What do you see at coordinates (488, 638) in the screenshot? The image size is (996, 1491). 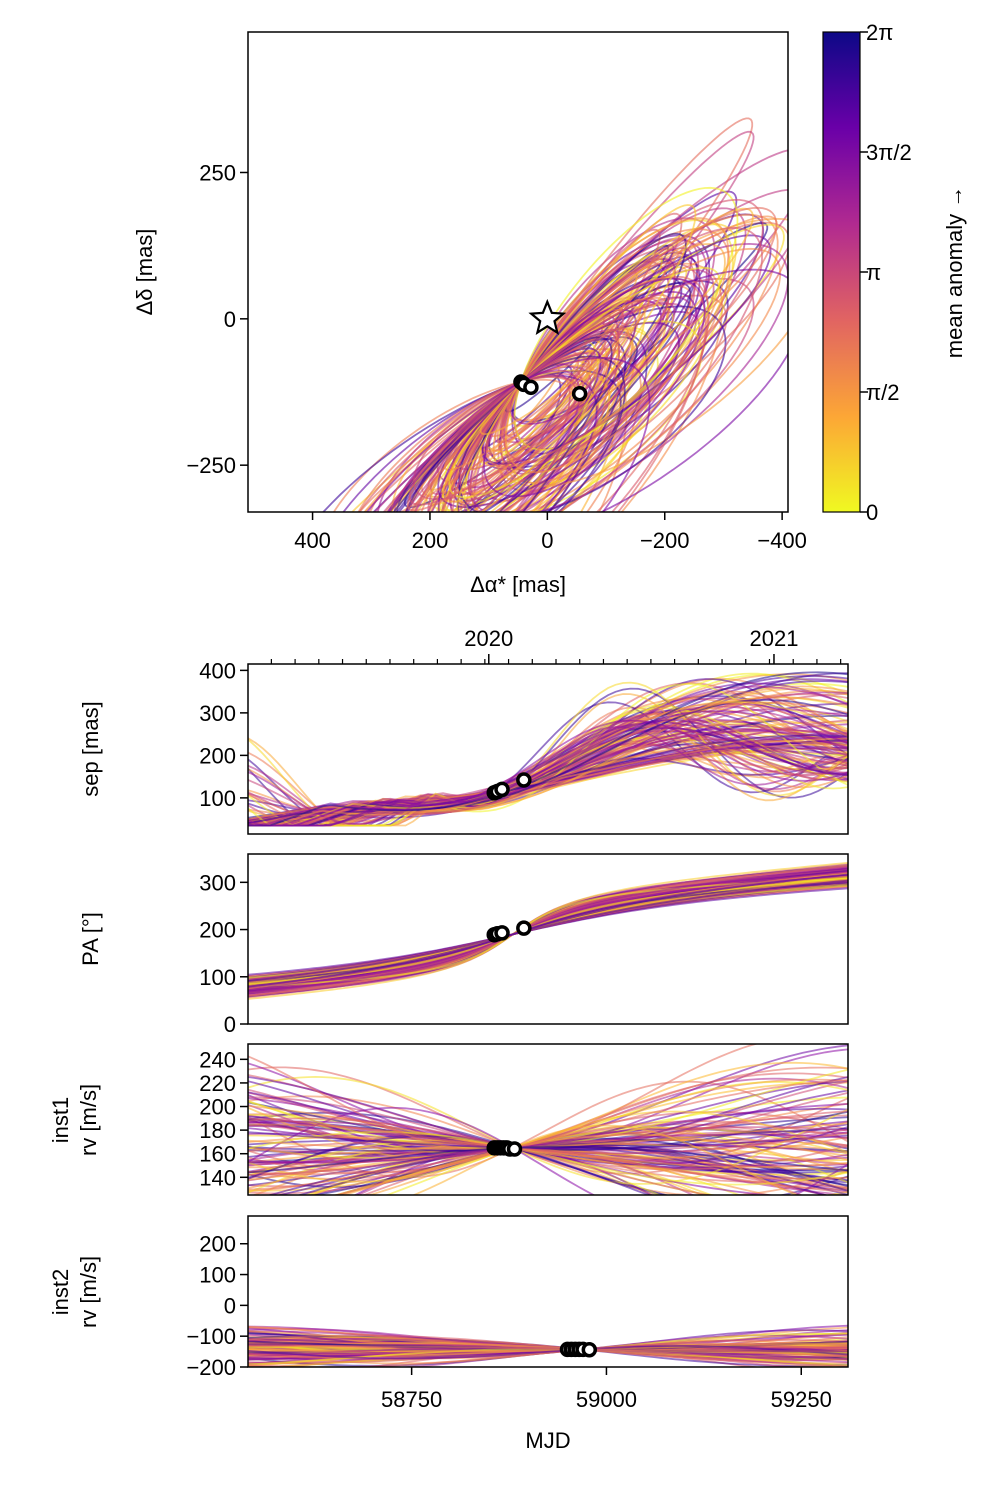 I see `year-tick-label: 2020` at bounding box center [488, 638].